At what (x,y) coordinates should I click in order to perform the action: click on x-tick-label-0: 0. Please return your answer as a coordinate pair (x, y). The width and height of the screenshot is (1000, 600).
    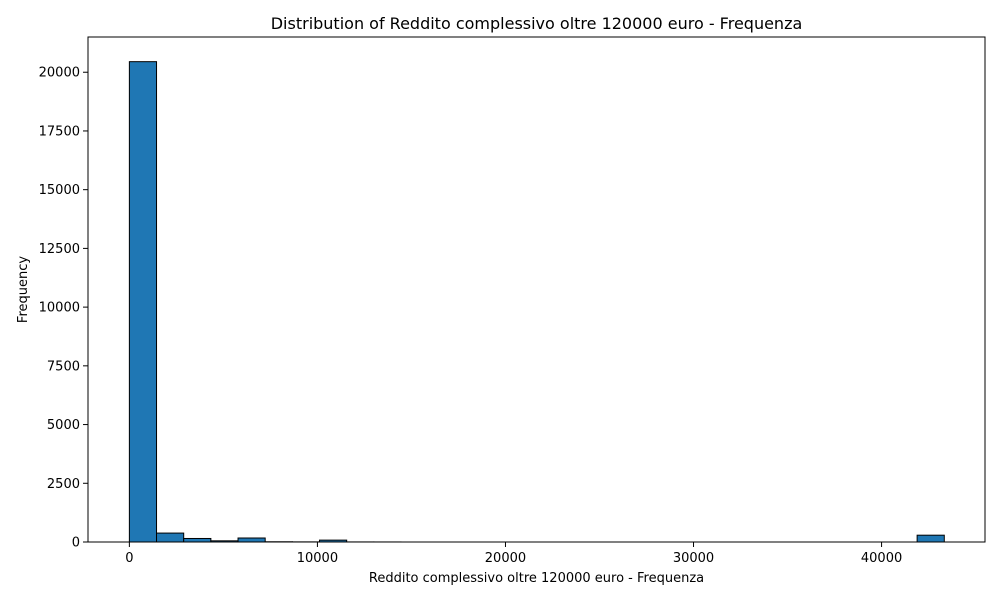
    Looking at the image, I should click on (129, 558).